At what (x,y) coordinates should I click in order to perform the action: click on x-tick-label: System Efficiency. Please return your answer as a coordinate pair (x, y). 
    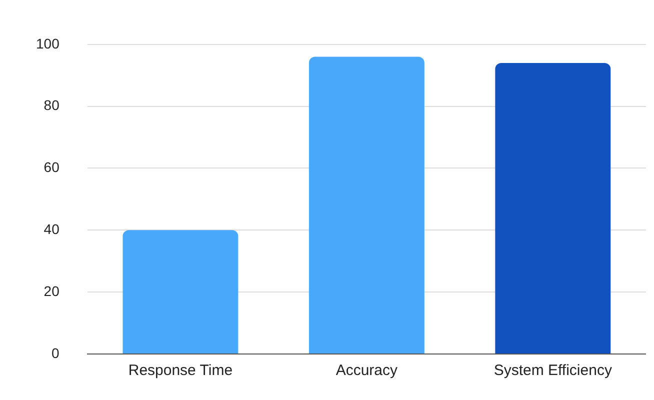
    Looking at the image, I should click on (553, 371).